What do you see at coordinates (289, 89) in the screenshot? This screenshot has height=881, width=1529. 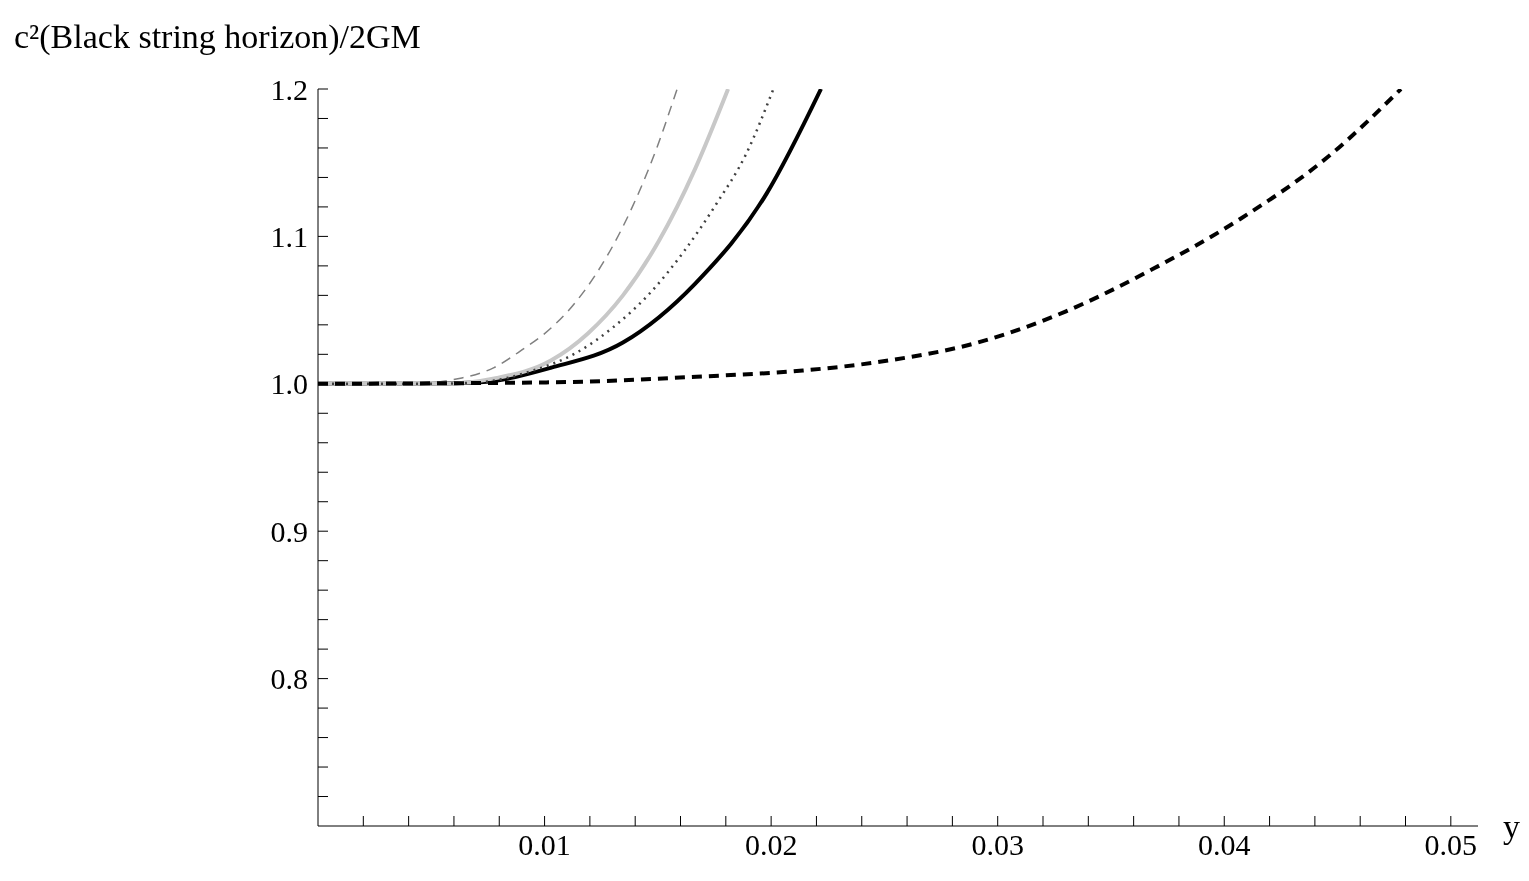 I see `y-tick-label: 1.2` at bounding box center [289, 89].